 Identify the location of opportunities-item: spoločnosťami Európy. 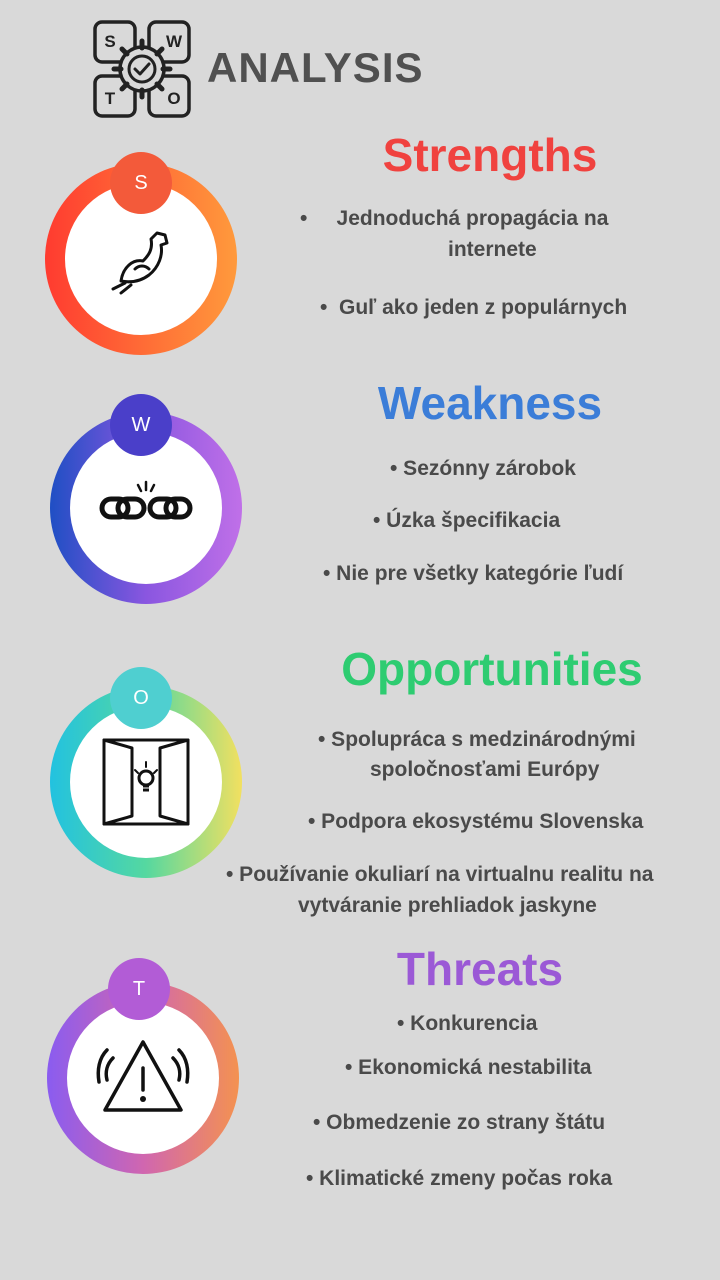
(485, 769).